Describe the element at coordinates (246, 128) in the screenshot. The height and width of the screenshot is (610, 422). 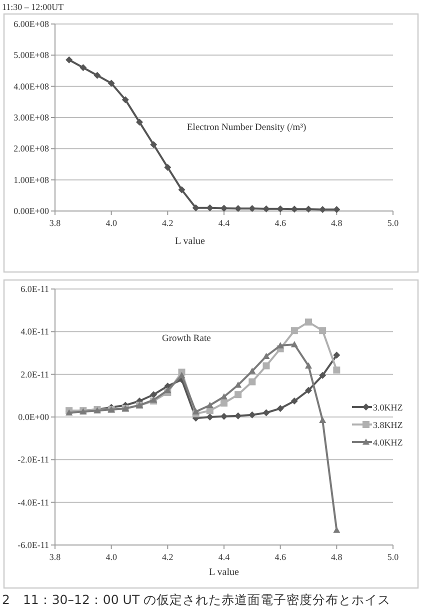
I see `annotation: Electron Number Density (/m³)` at that location.